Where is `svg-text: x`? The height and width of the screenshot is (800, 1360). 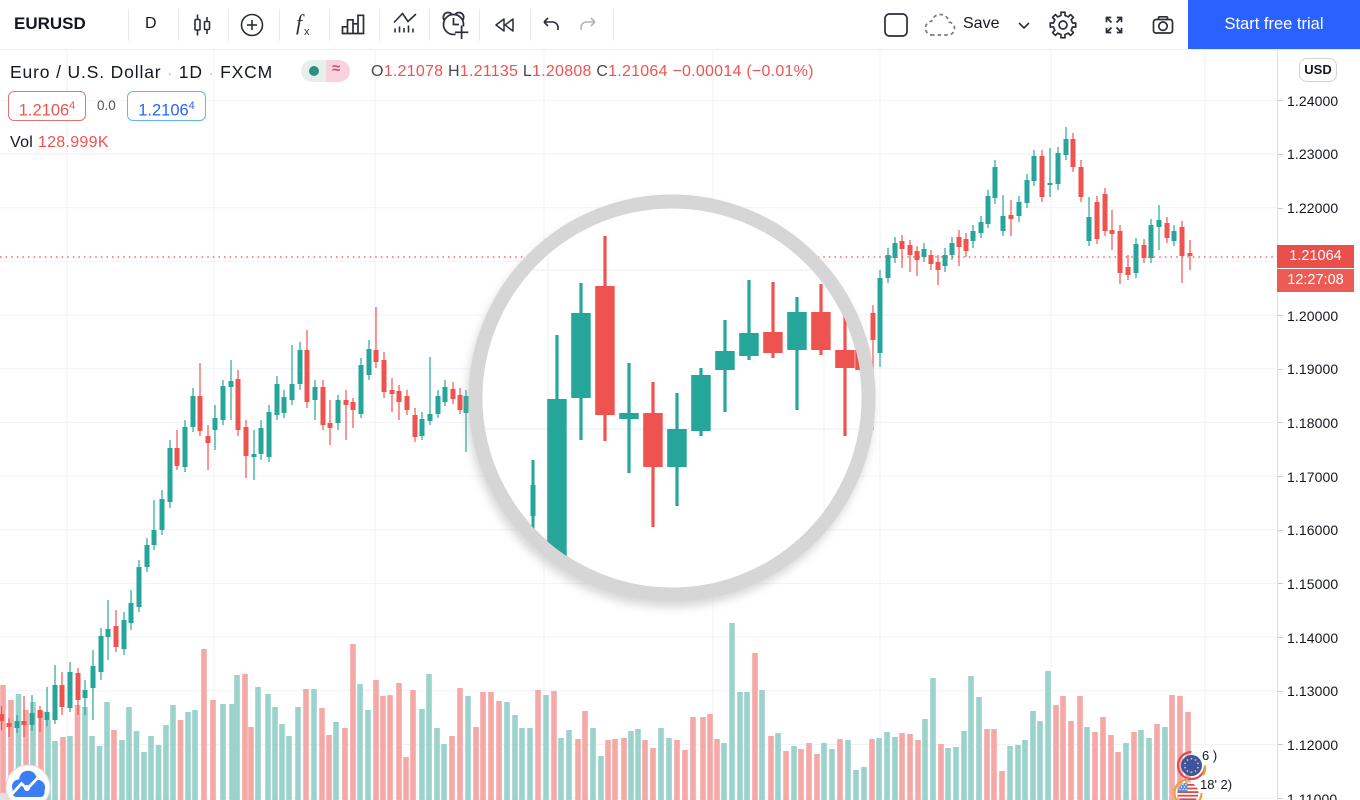
svg-text: x is located at coordinates (307, 32).